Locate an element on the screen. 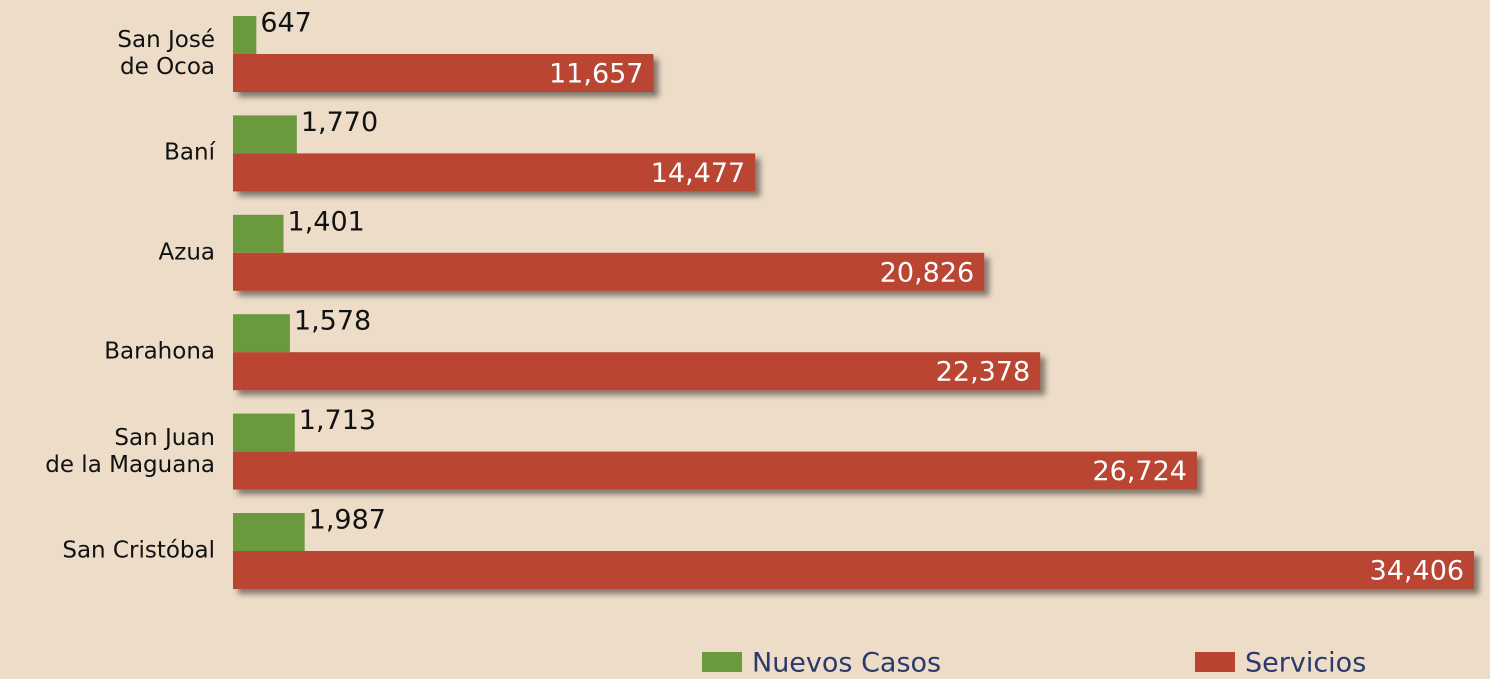 The image size is (1490, 679). category-label: Barahona is located at coordinates (159, 351).